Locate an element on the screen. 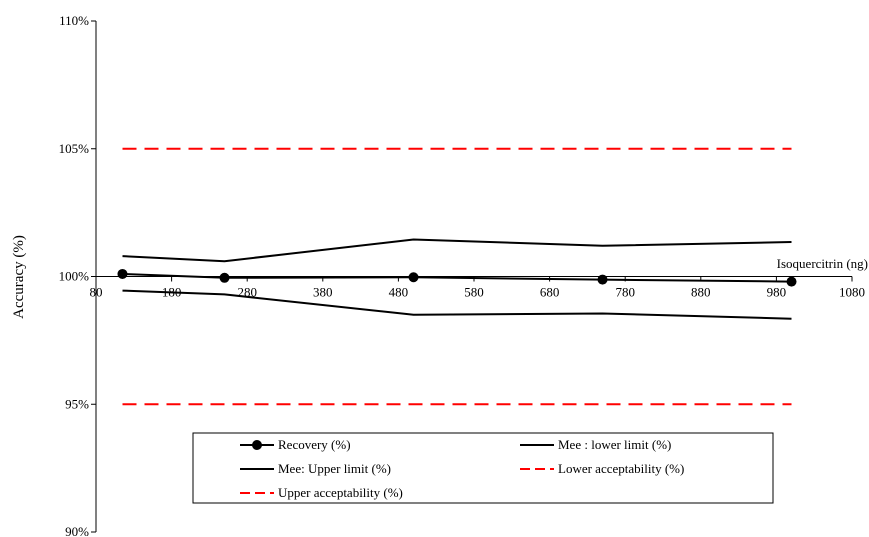 This screenshot has height=537, width=869. legend-label-2: Mee: Upper limit (%) is located at coordinates (334, 468).